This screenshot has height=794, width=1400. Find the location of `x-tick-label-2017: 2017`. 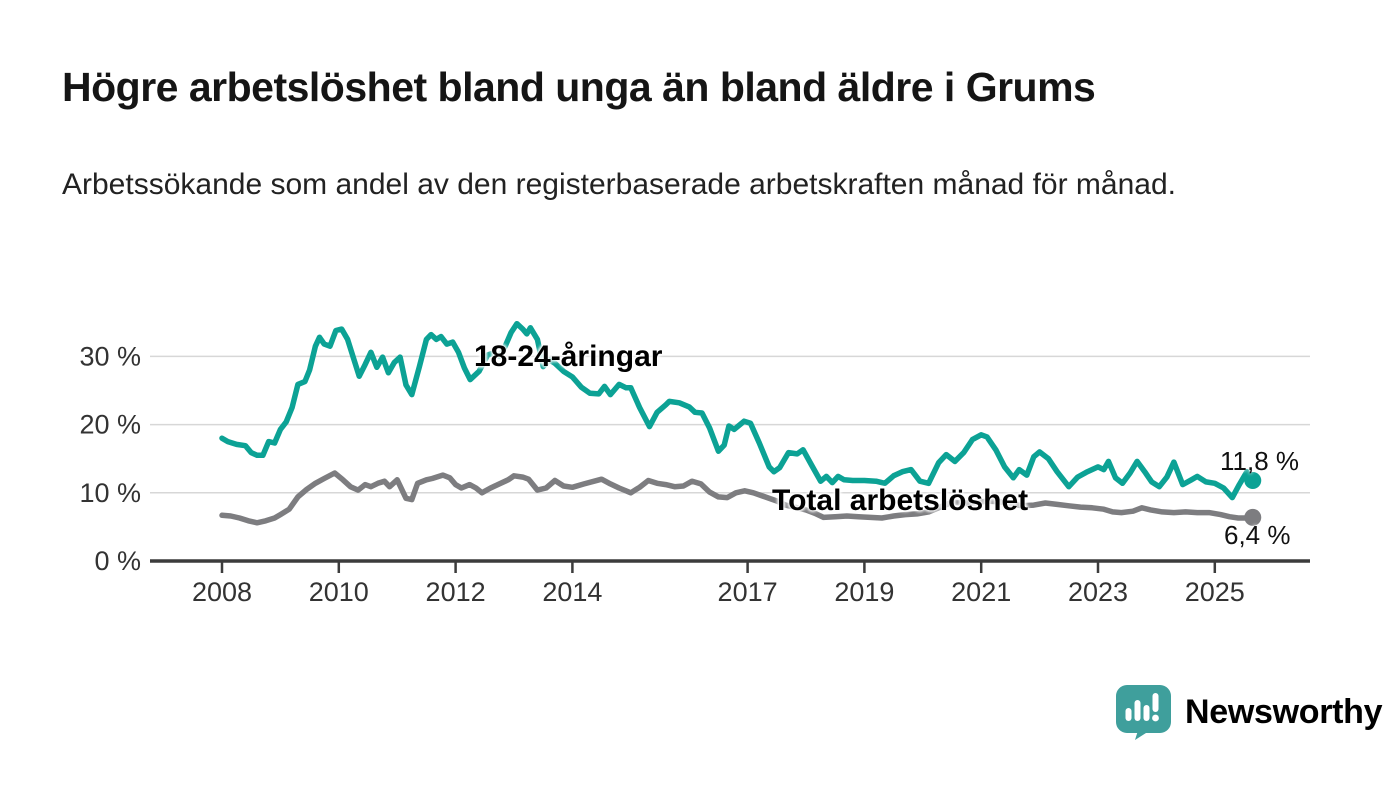

x-tick-label-2017: 2017 is located at coordinates (748, 592).